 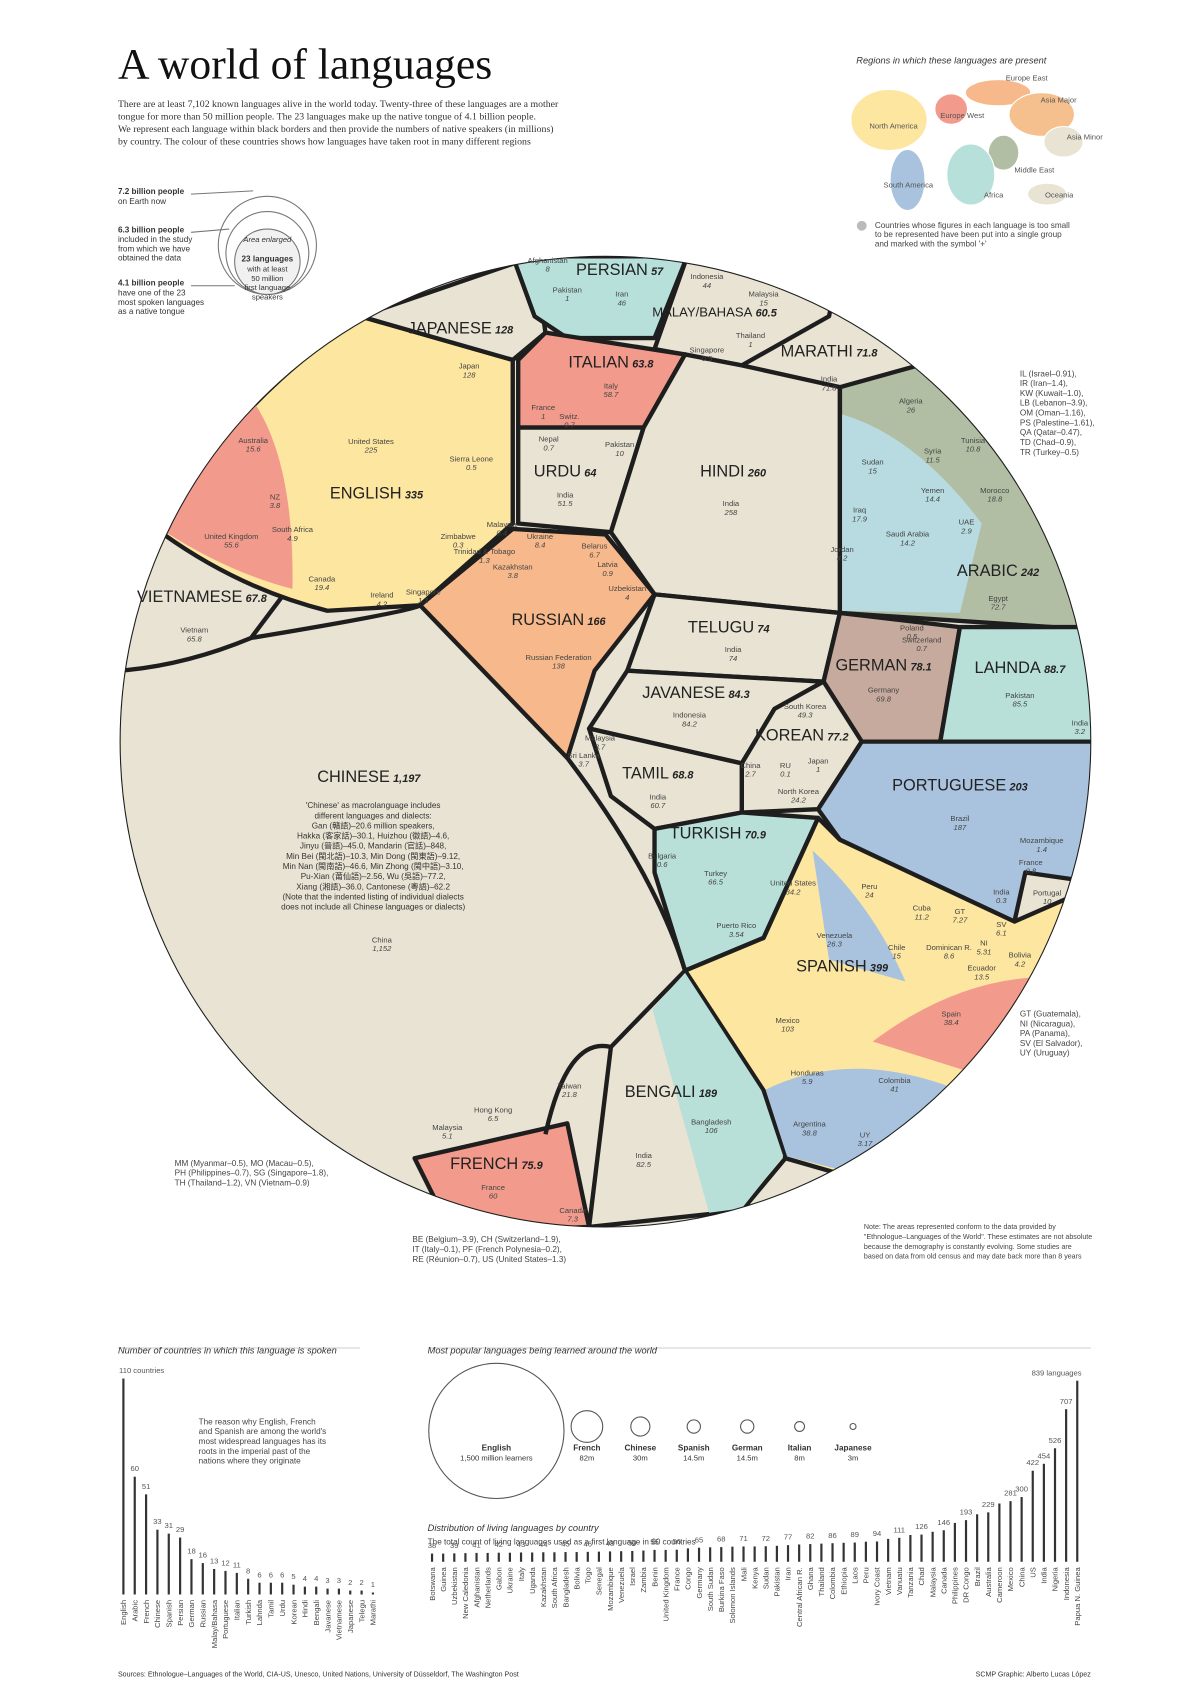 What do you see at coordinates (860, 518) in the screenshot?
I see `country-value: 17.9` at bounding box center [860, 518].